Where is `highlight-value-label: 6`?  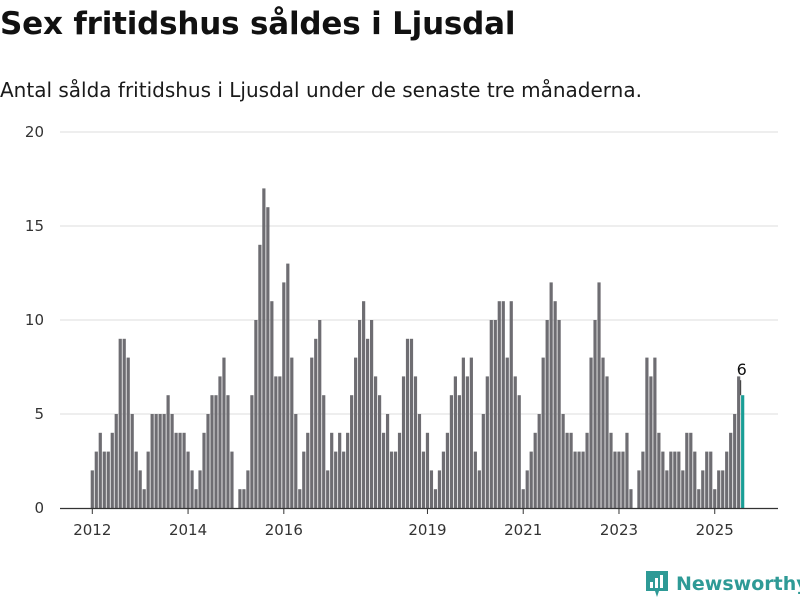 highlight-value-label: 6 is located at coordinates (742, 369).